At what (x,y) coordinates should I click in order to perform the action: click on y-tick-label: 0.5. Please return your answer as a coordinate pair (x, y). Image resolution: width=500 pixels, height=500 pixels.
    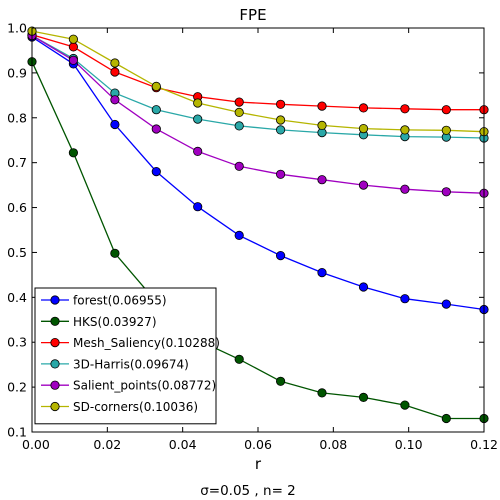
    Looking at the image, I should click on (17, 252).